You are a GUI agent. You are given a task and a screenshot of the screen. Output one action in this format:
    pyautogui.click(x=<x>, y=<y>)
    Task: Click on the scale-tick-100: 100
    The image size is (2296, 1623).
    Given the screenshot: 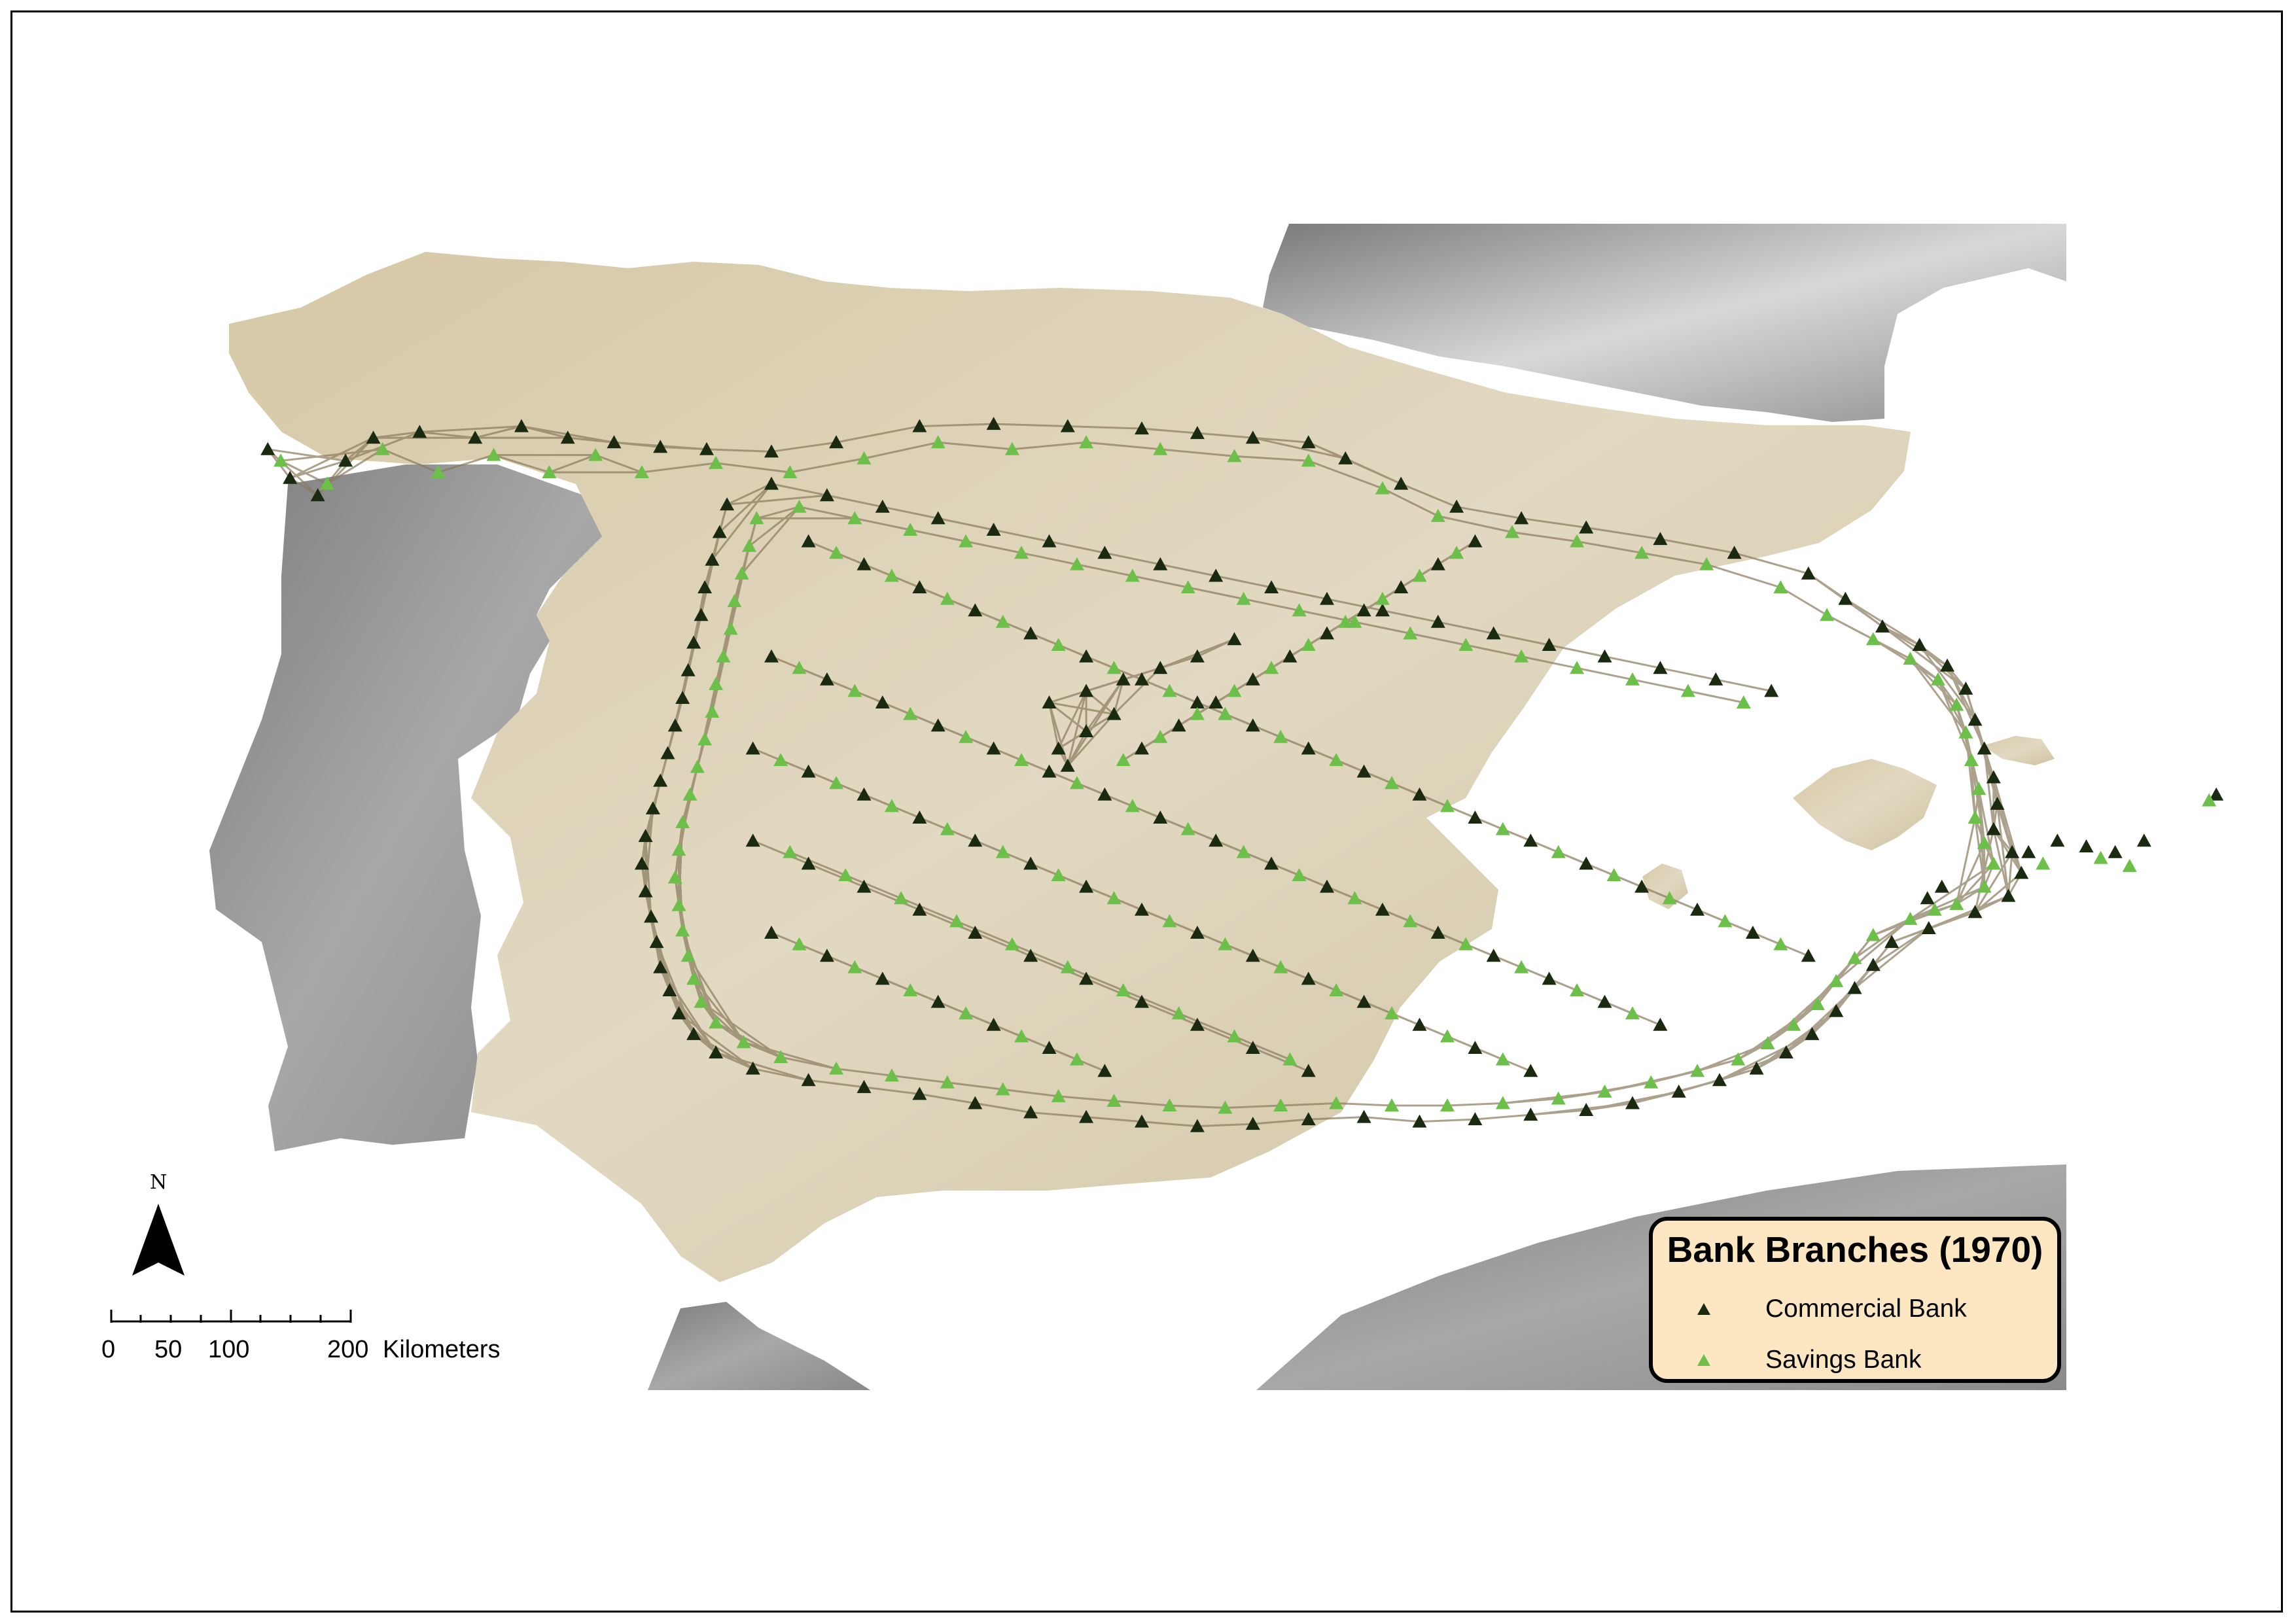 What is the action you would take?
    pyautogui.click(x=229, y=1349)
    